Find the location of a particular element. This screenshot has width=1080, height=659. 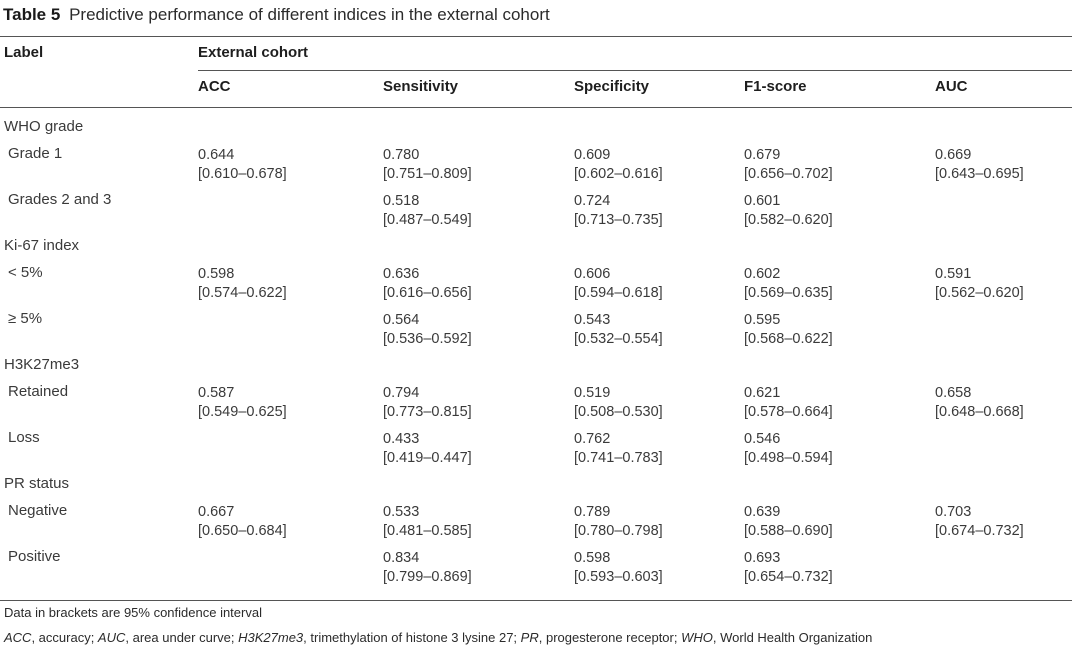

table-cell-f1-score: 0.595 [0.568–0.622] is located at coordinates (788, 330).